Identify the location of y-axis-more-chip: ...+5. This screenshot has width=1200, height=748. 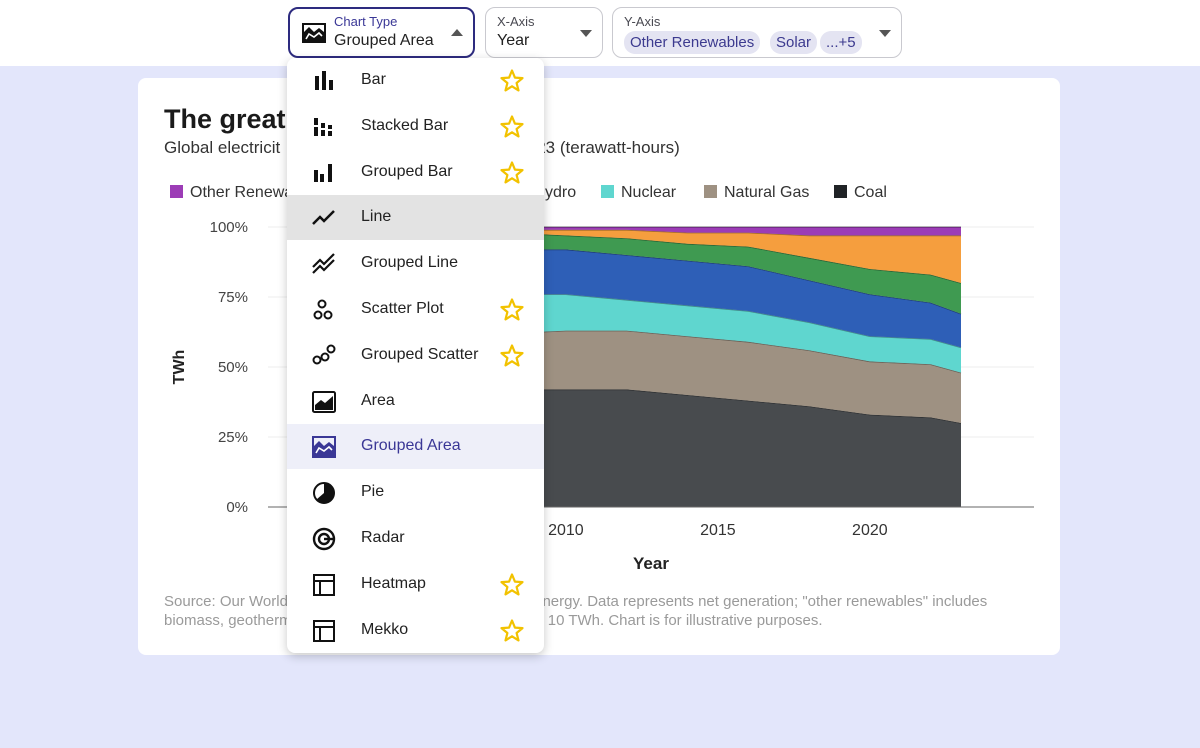
(841, 42).